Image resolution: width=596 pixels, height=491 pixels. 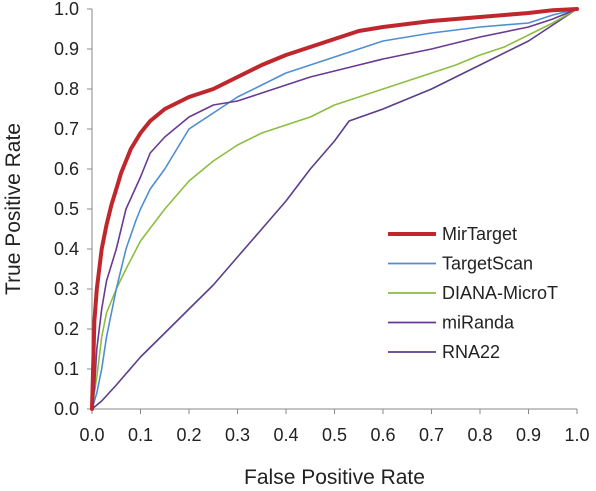 What do you see at coordinates (500, 293) in the screenshot?
I see `legend-label: DIANA-MicroT` at bounding box center [500, 293].